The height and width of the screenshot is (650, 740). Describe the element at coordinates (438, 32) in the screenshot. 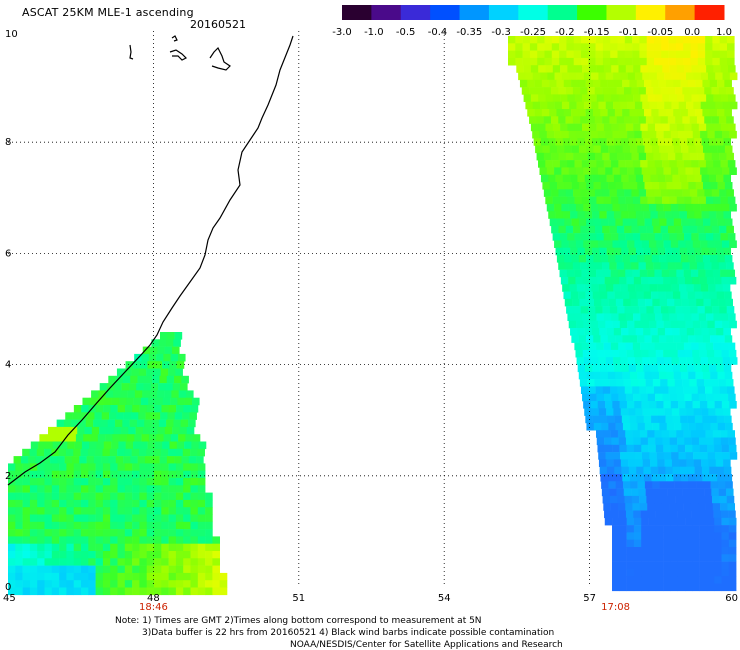

I see `colorbar-label: -0.4` at that location.